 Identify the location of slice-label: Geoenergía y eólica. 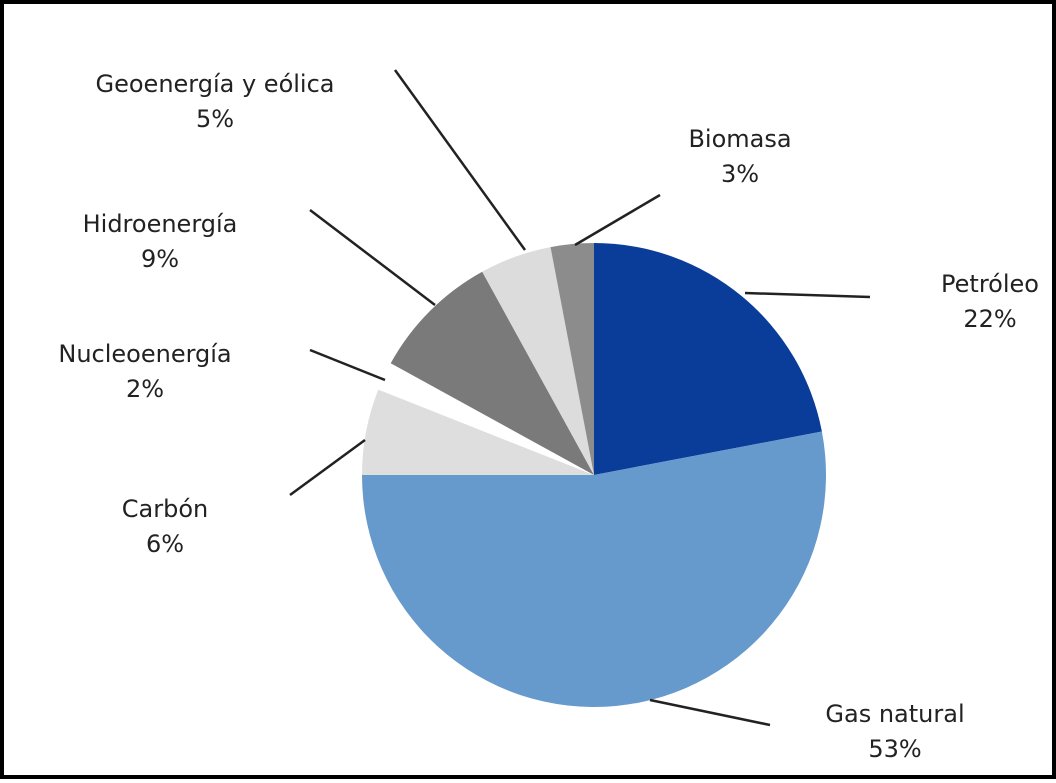
(215, 84).